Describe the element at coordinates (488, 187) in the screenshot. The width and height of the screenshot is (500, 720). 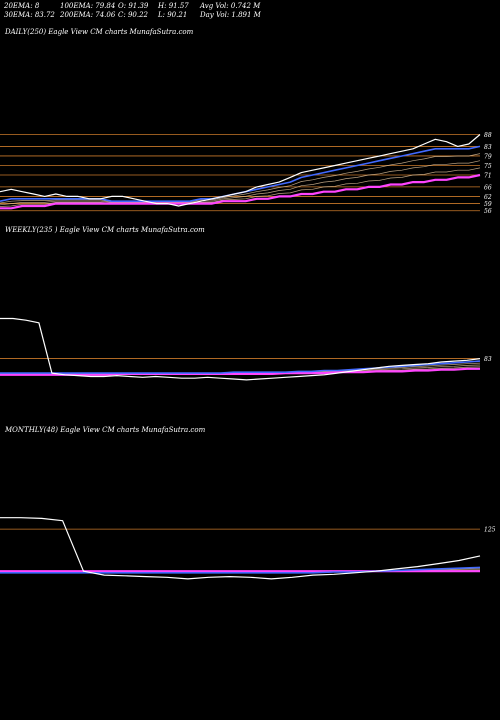
I see `daily-level-label: 66` at that location.